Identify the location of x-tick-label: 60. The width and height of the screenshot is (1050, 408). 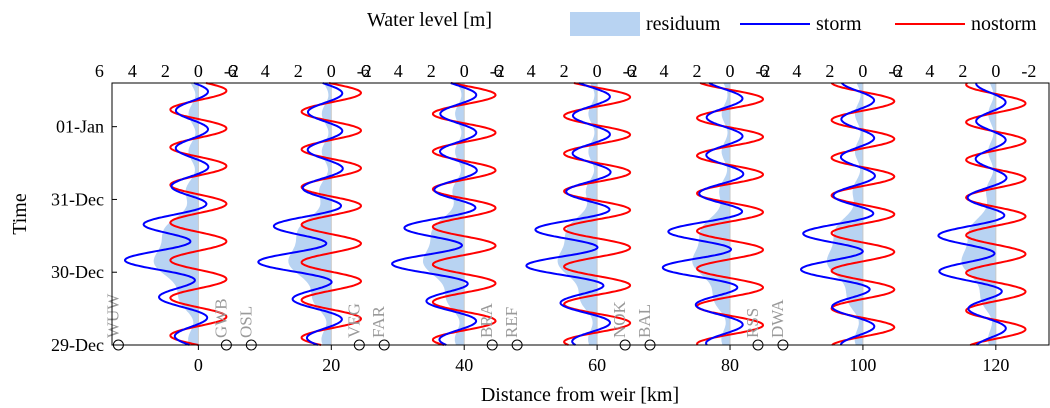
(597, 365).